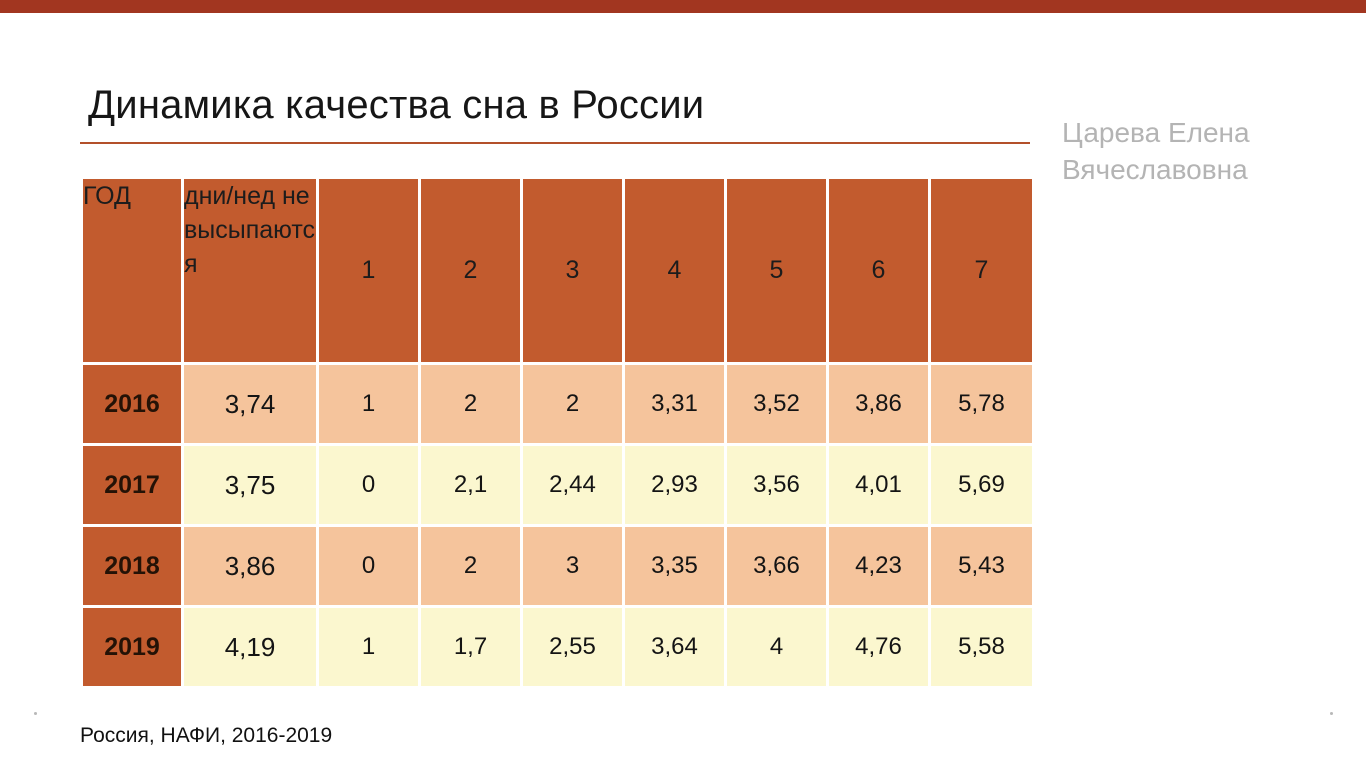 The width and height of the screenshot is (1366, 760). What do you see at coordinates (878, 485) in the screenshot?
I see `value-cell: 4,01` at bounding box center [878, 485].